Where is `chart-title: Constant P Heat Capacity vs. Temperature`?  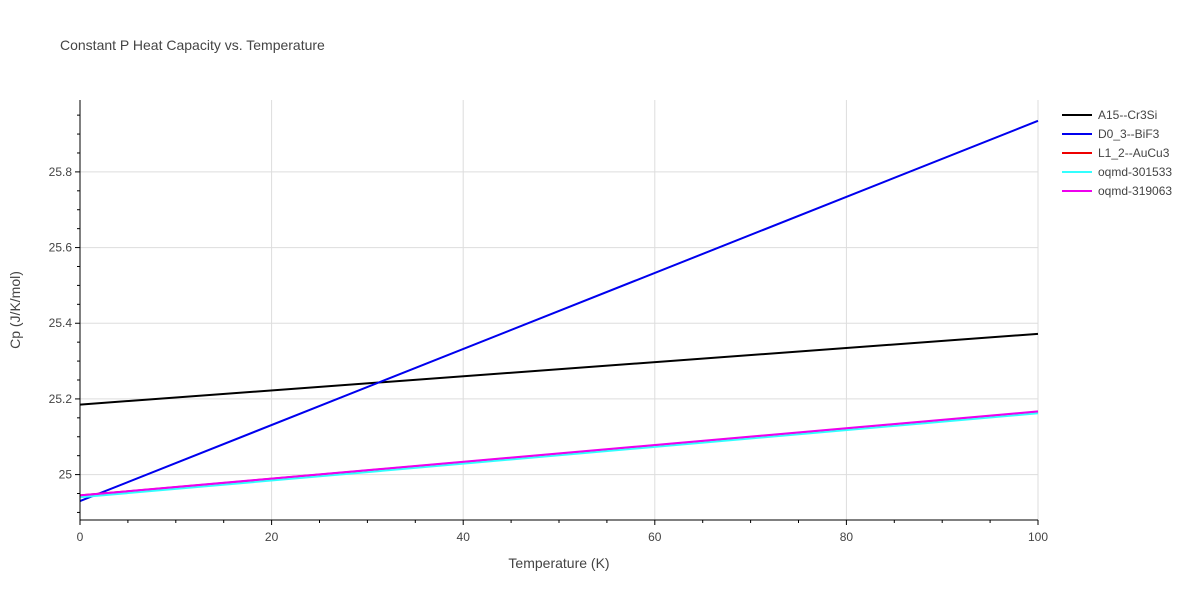 chart-title: Constant P Heat Capacity vs. Temperature is located at coordinates (192, 45).